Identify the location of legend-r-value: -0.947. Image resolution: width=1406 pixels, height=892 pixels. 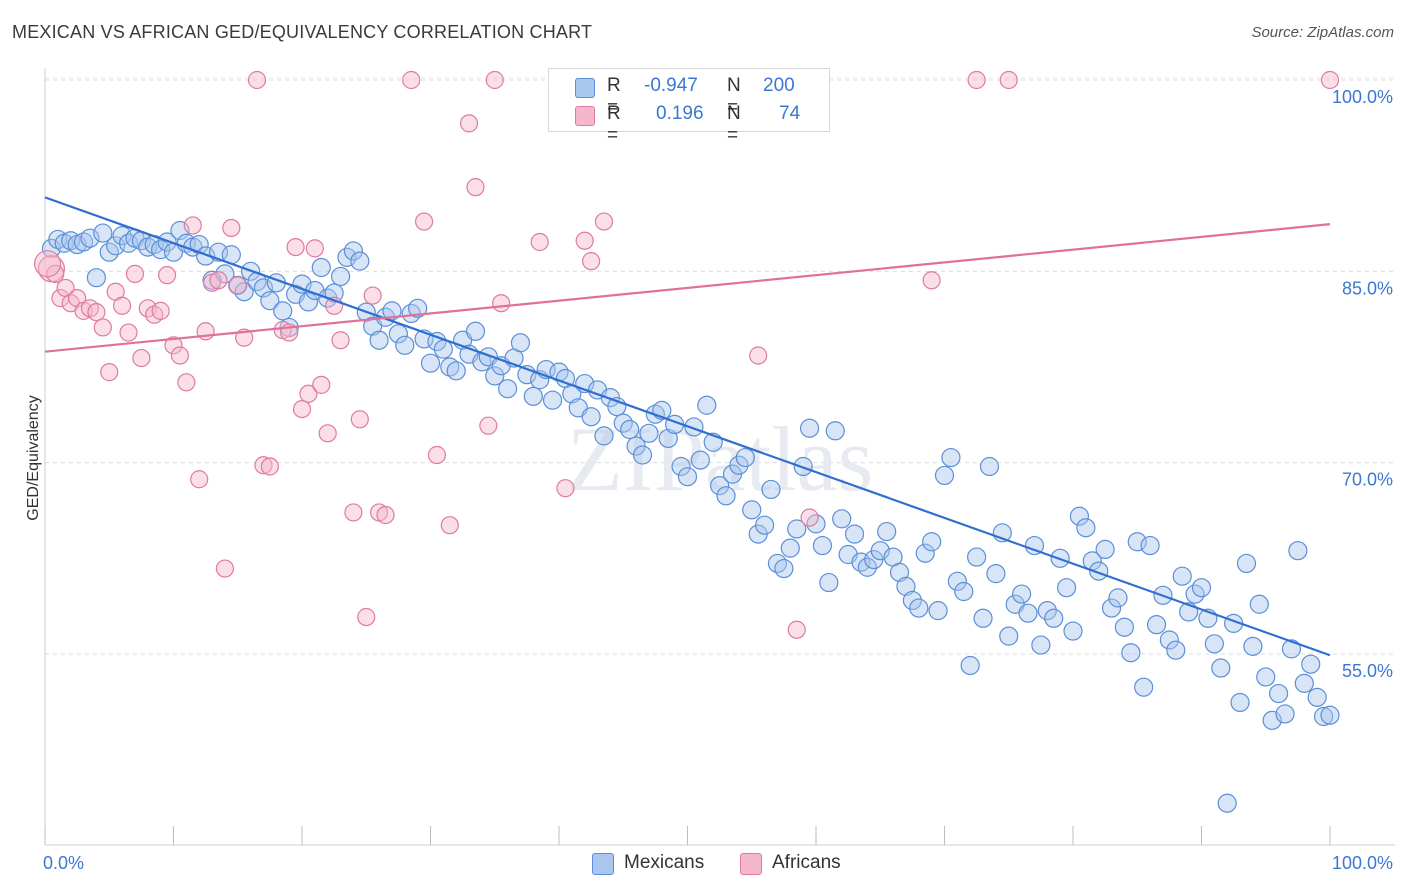
(671, 85).